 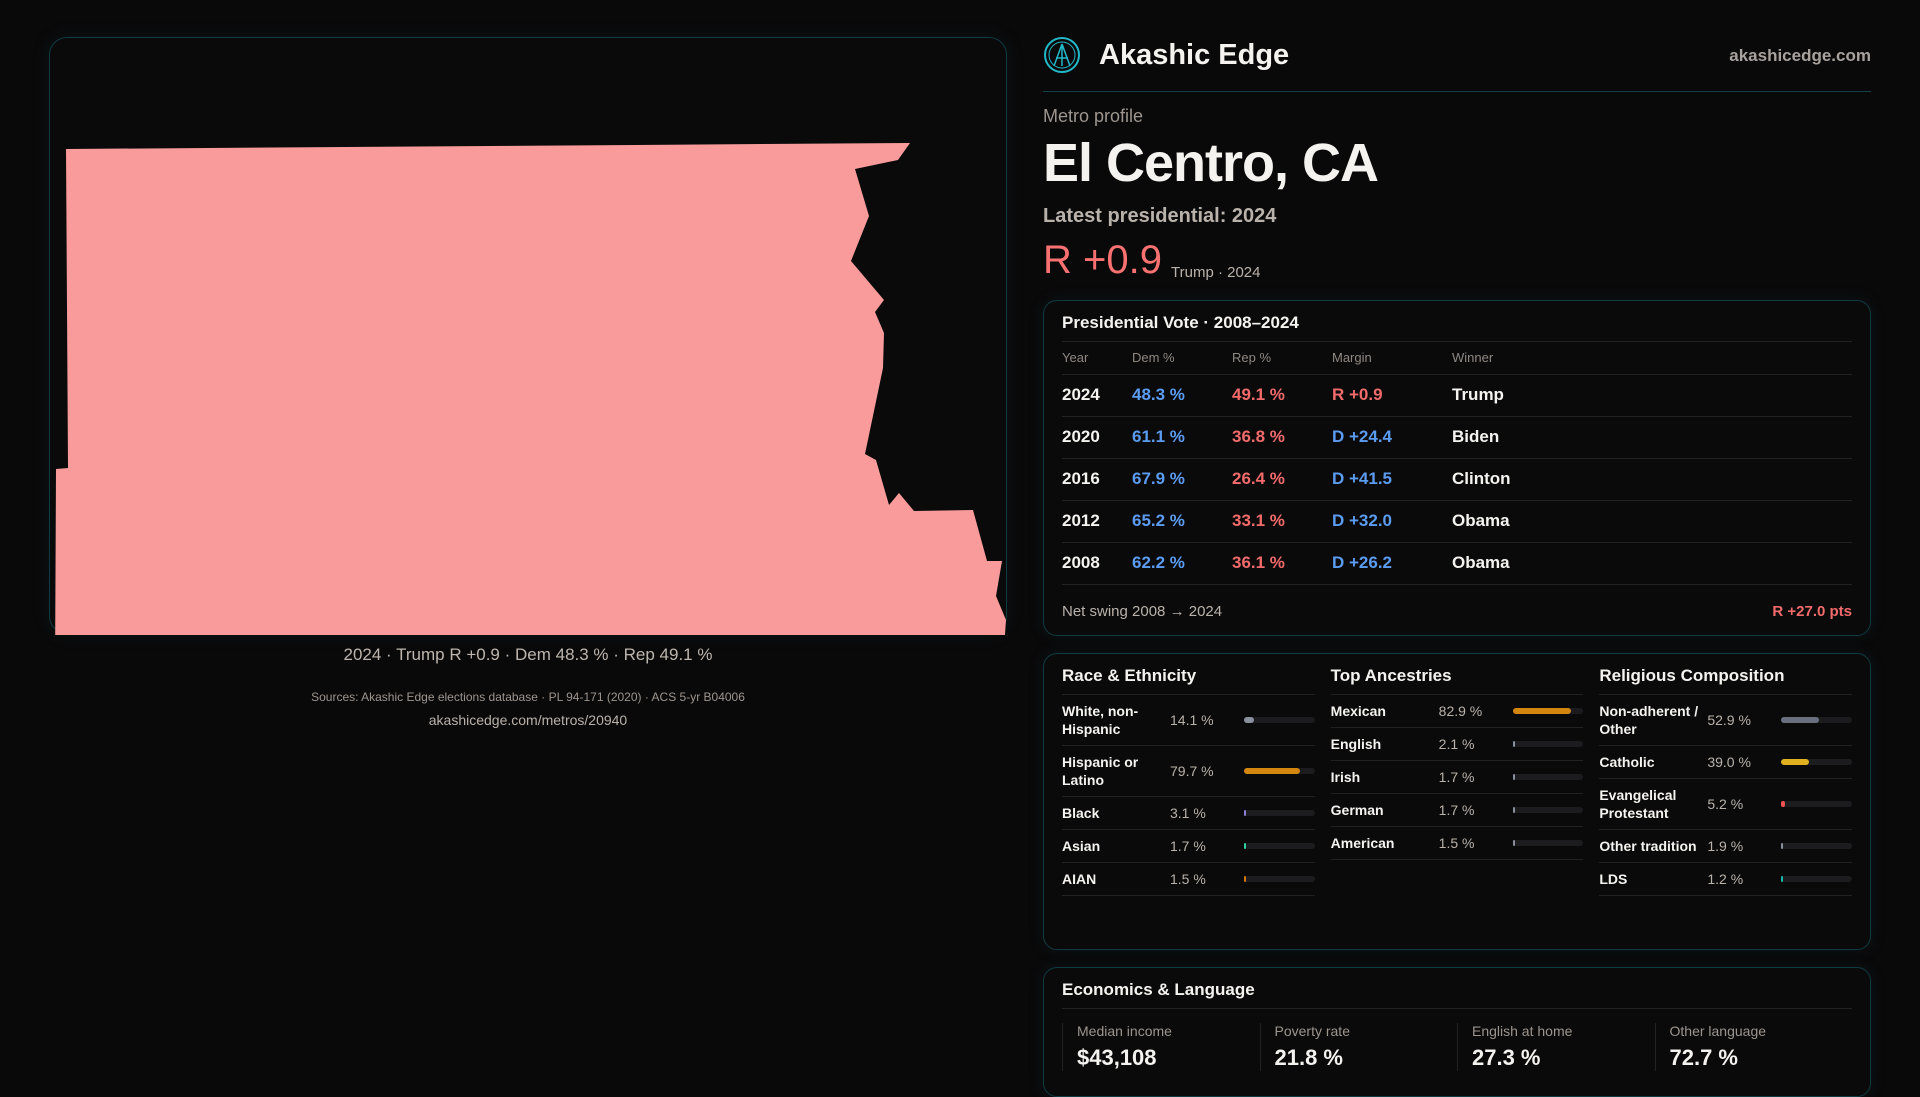 I want to click on item-label: Other tradition, so click(x=1648, y=846).